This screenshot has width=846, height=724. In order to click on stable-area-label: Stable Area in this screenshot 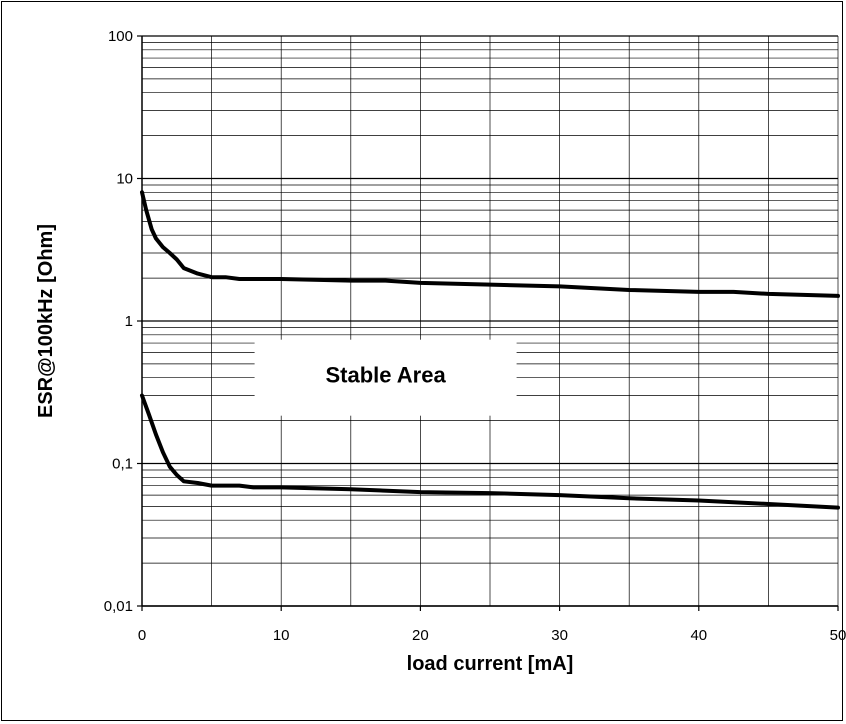, I will do `click(385, 374)`.